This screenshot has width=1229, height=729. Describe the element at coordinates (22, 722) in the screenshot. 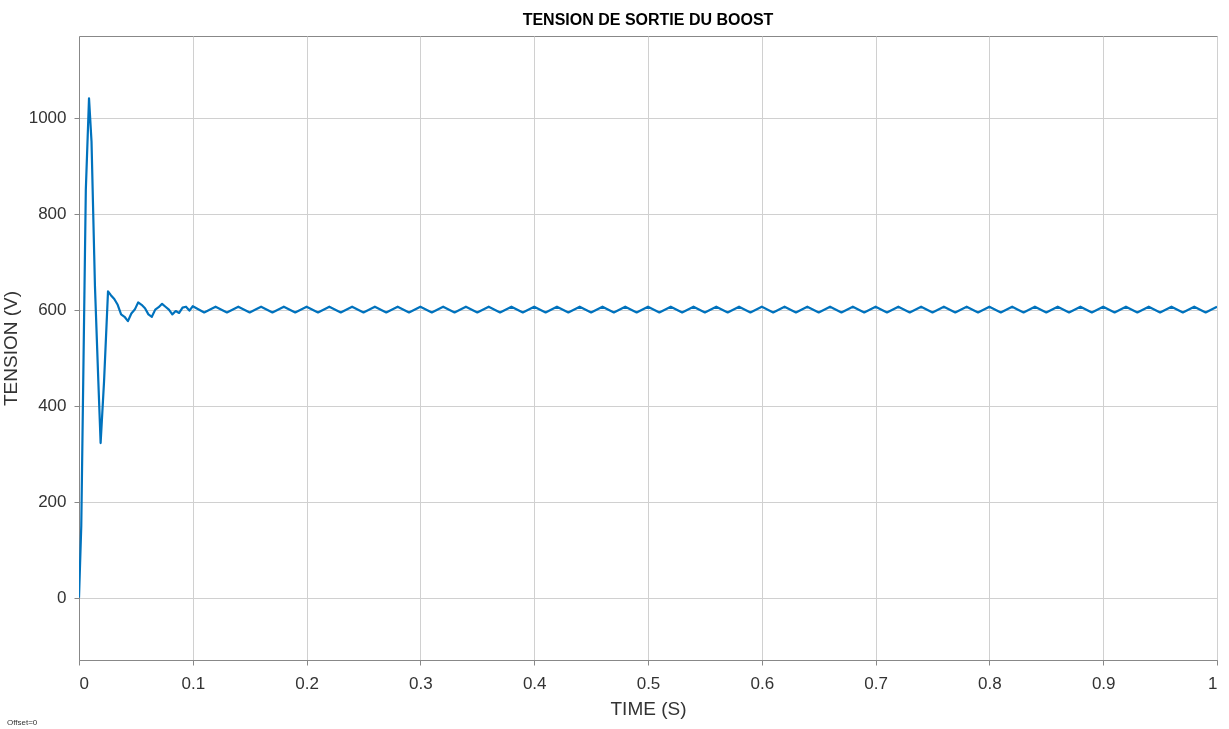

I see `text: Offset=0` at that location.